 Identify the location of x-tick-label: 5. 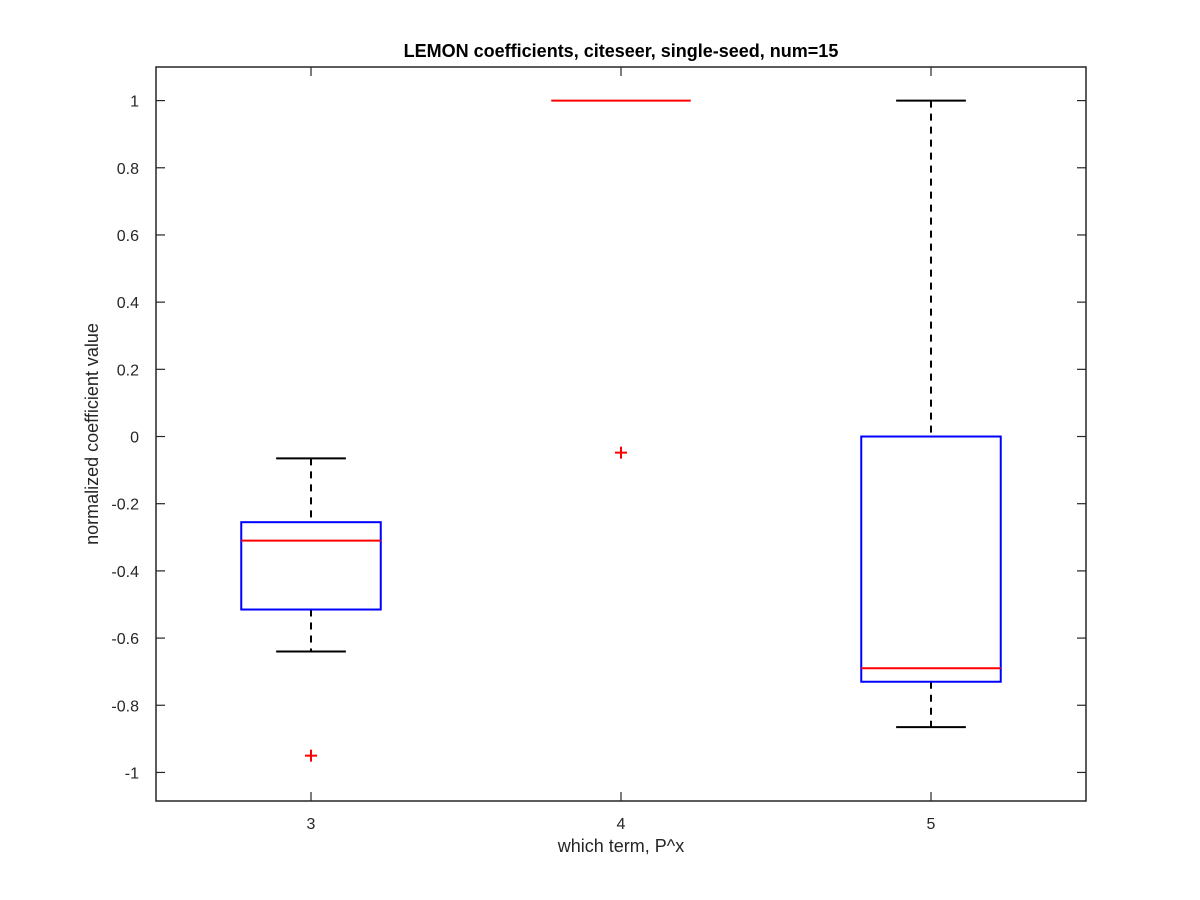
(931, 824).